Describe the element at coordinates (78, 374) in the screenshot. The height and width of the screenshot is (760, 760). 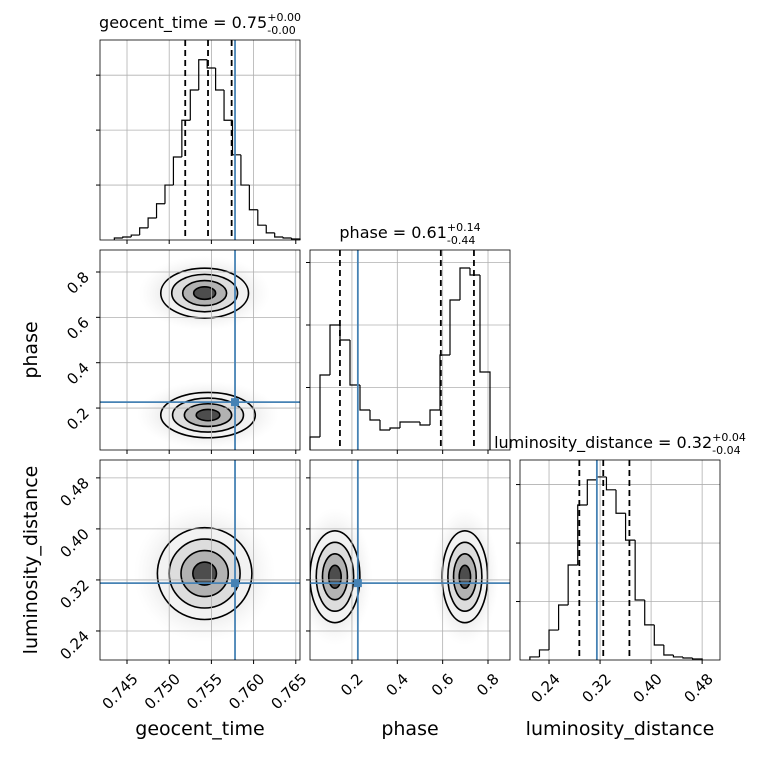
I see `y-tick-label: 0.4` at that location.